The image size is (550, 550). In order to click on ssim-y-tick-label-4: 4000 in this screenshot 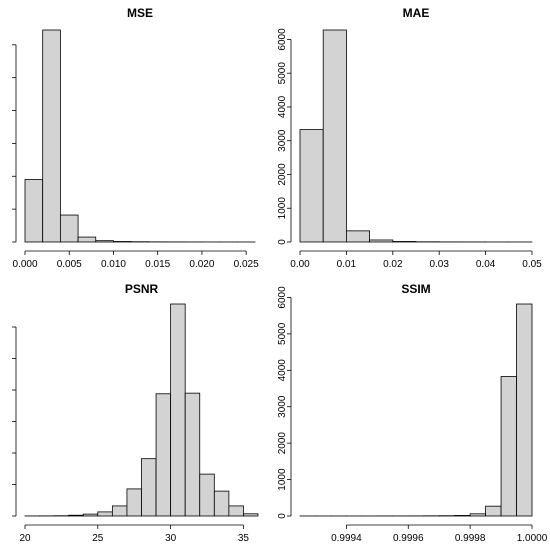, I will do `click(282, 370)`.